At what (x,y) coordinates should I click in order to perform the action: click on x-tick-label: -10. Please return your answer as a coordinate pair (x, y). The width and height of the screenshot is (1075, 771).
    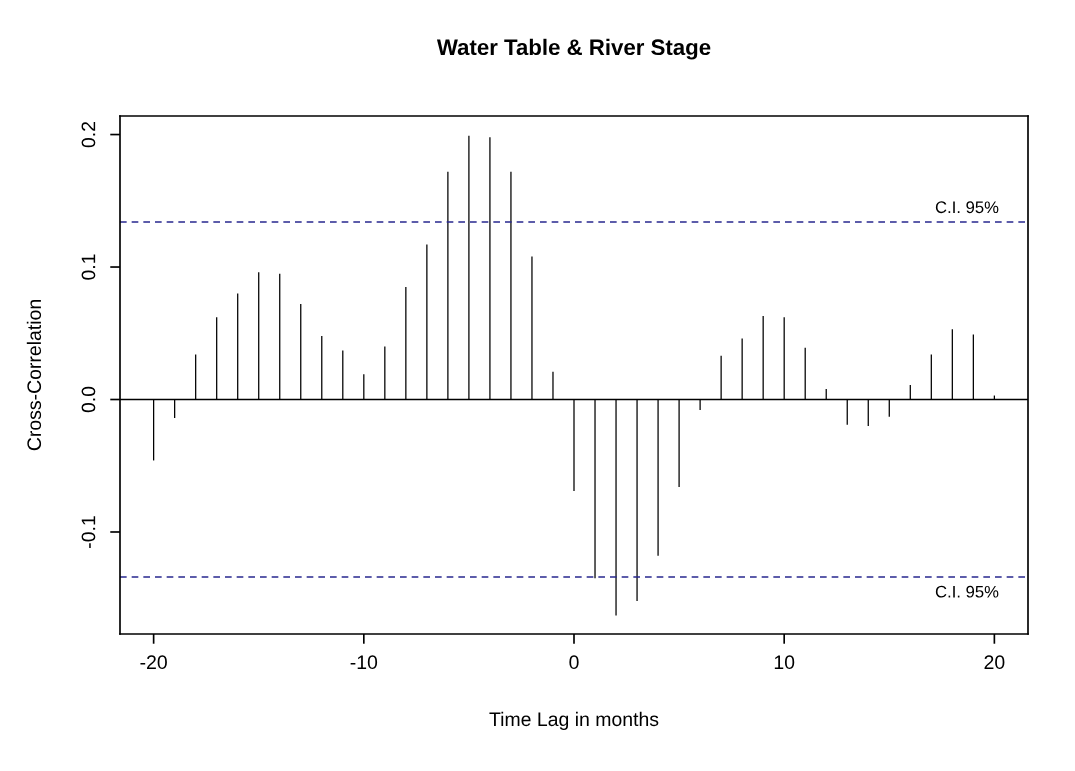
    Looking at the image, I should click on (364, 662).